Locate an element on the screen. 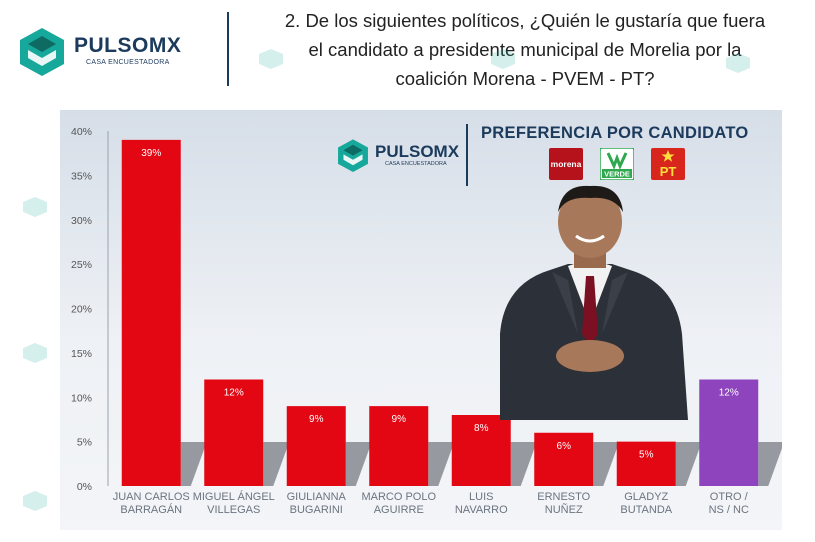 This screenshot has width=815, height=542. category-label: NUÑEZ is located at coordinates (564, 509).